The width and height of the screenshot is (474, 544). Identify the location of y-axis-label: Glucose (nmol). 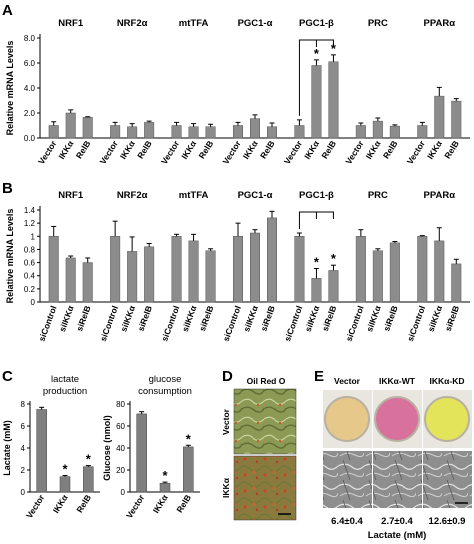
(107, 448).